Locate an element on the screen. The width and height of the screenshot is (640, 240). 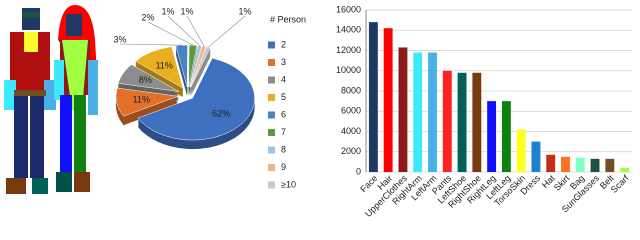
value-label: 8% is located at coordinates (145, 80).